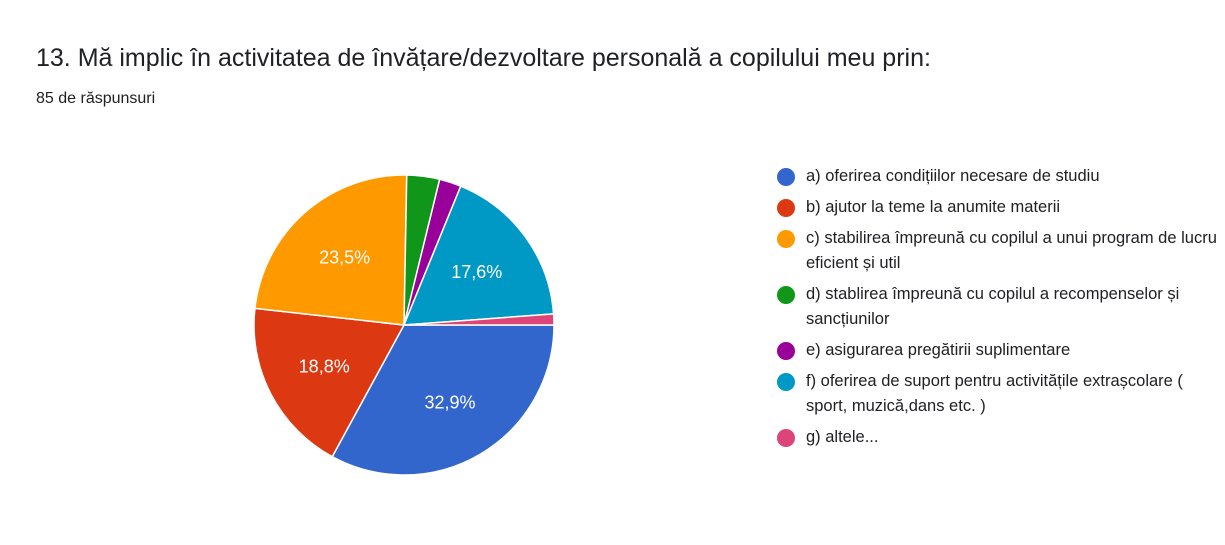 This screenshot has width=1225, height=545. What do you see at coordinates (344, 257) in the screenshot?
I see `slice-percent-label: 23,5%` at bounding box center [344, 257].